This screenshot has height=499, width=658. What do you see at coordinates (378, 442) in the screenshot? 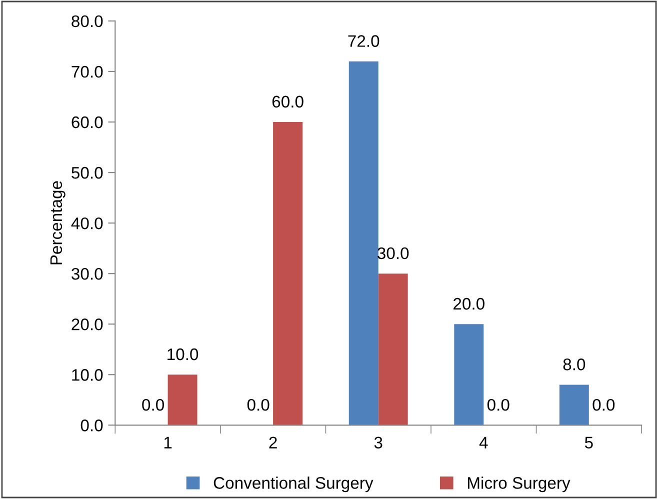
I see `x-tick-label: 3` at bounding box center [378, 442].